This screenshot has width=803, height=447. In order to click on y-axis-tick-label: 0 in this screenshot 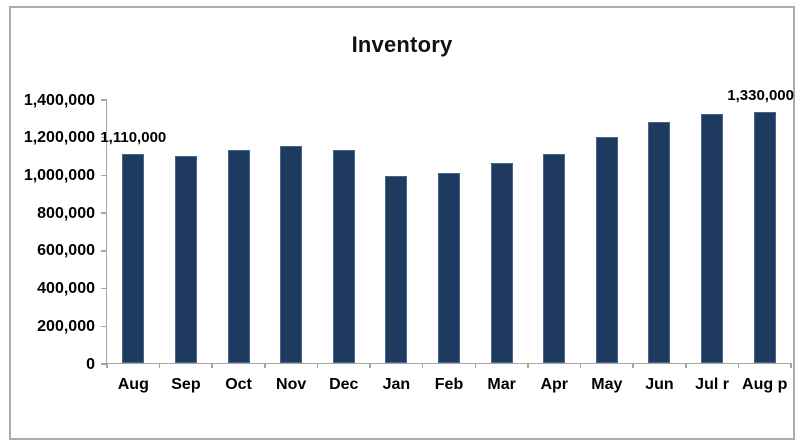, I will do `click(90, 364)`.